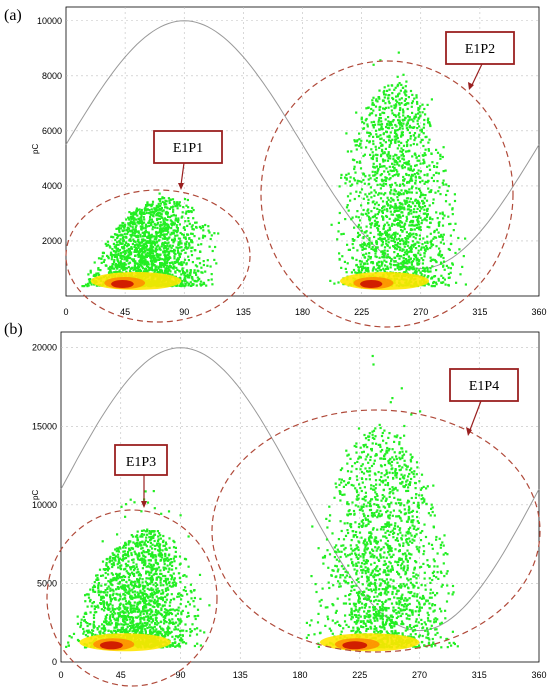 The height and width of the screenshot is (696, 550). I want to click on callout-e1p1-arrow-line, so click(182, 174).